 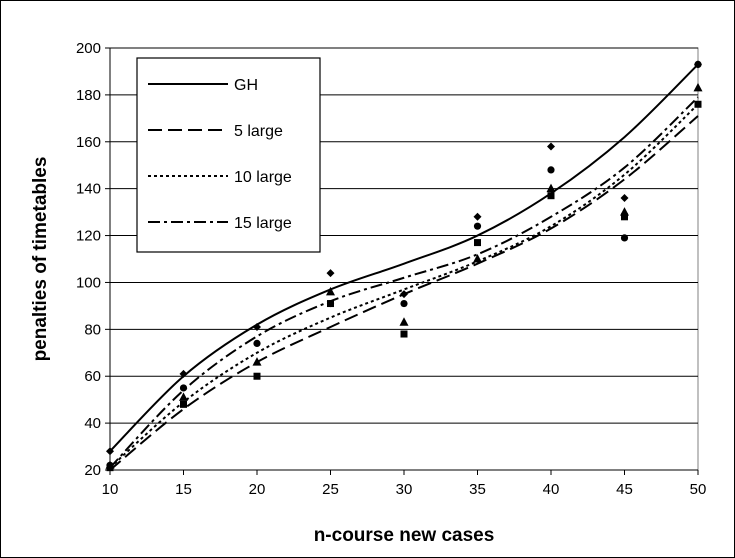 What do you see at coordinates (404, 535) in the screenshot?
I see `x-axis-title: n-course new cases` at bounding box center [404, 535].